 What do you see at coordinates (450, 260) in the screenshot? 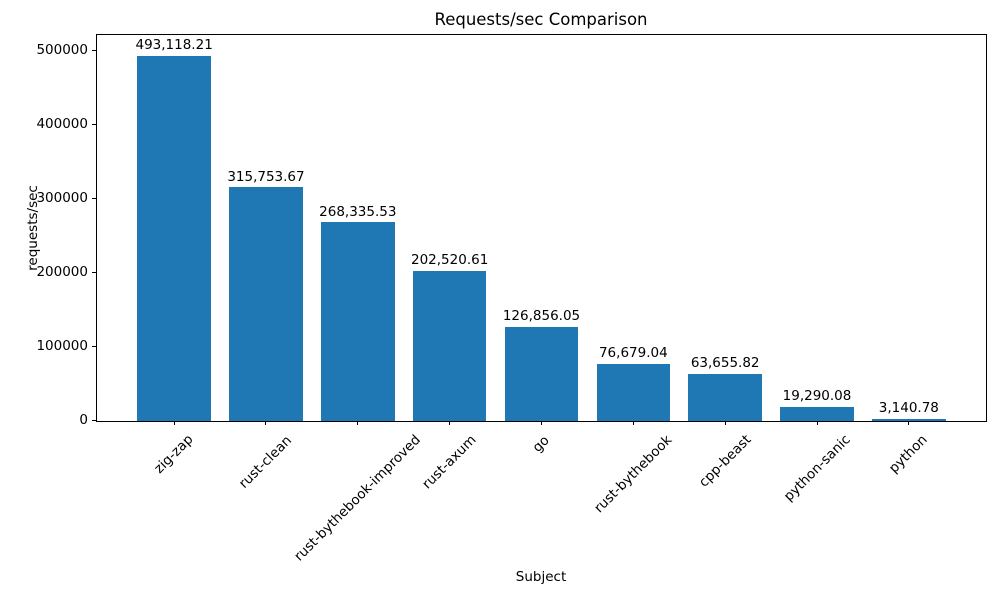
I see `bar-value-label: 202,520.61` at bounding box center [450, 260].